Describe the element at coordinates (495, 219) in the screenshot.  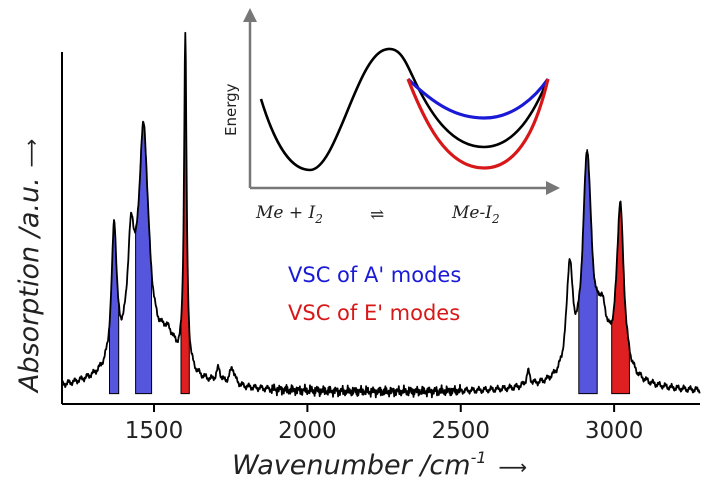
I see `inset-product-subscript: 2` at that location.